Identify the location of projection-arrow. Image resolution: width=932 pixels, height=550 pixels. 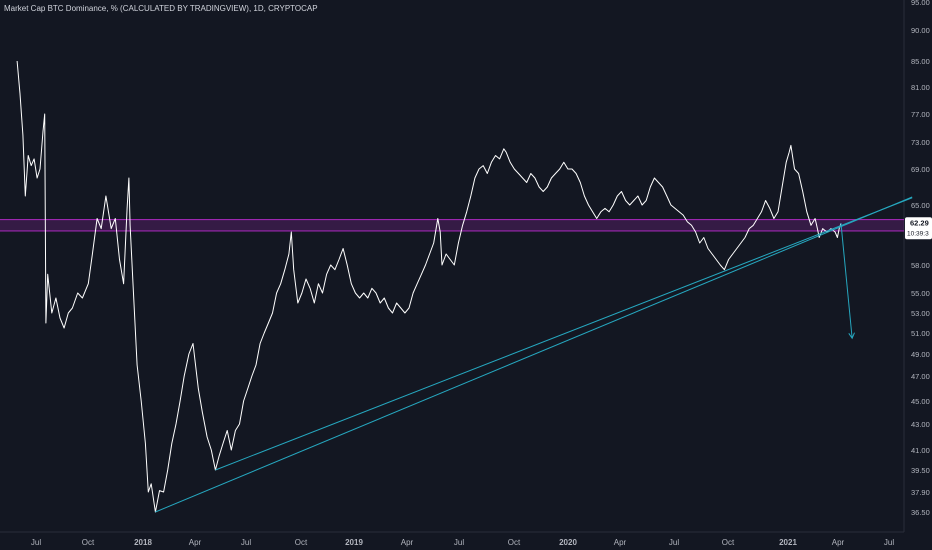
(846, 281).